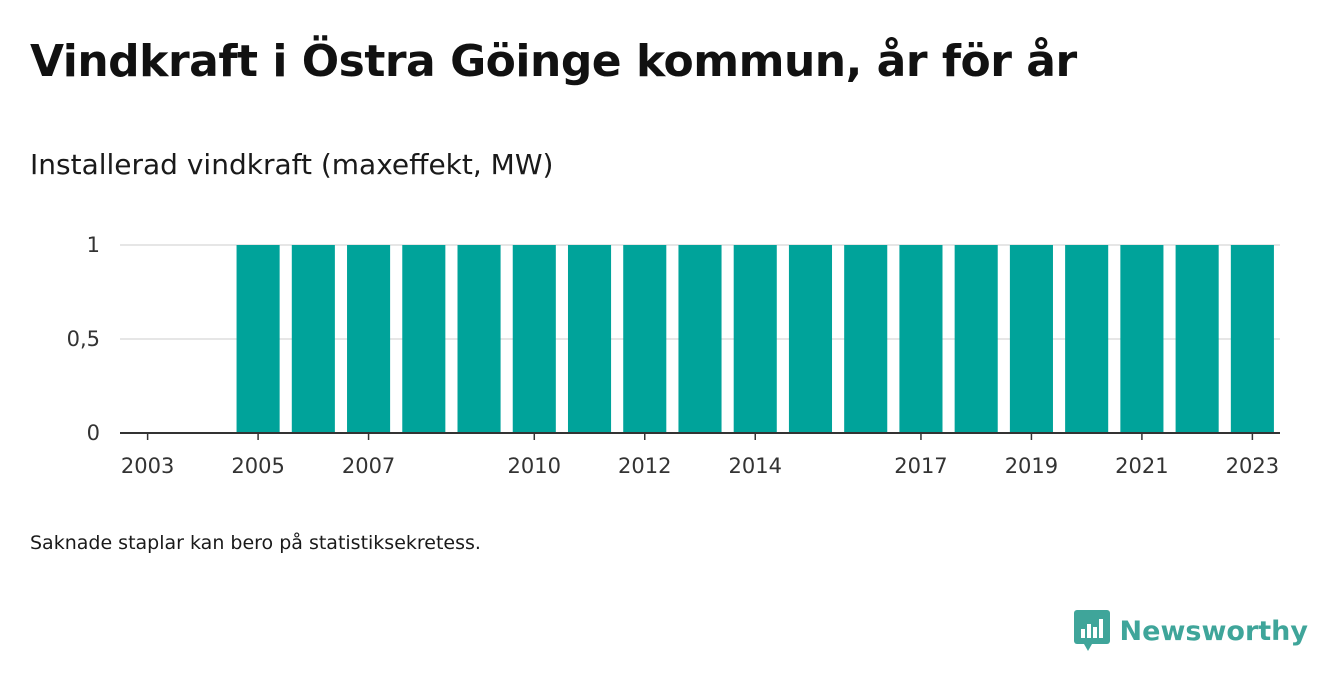 This screenshot has width=1340, height=685. I want to click on x-tick-label: 2005, so click(257, 466).